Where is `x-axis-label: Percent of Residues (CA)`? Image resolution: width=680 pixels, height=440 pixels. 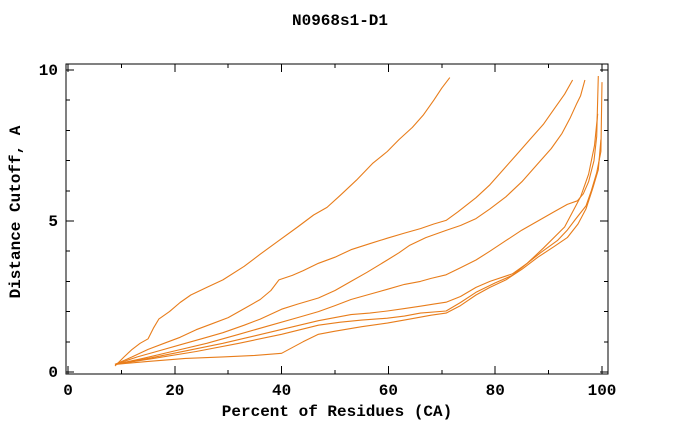
x-axis-label: Percent of Residues (CA) is located at coordinates (337, 412).